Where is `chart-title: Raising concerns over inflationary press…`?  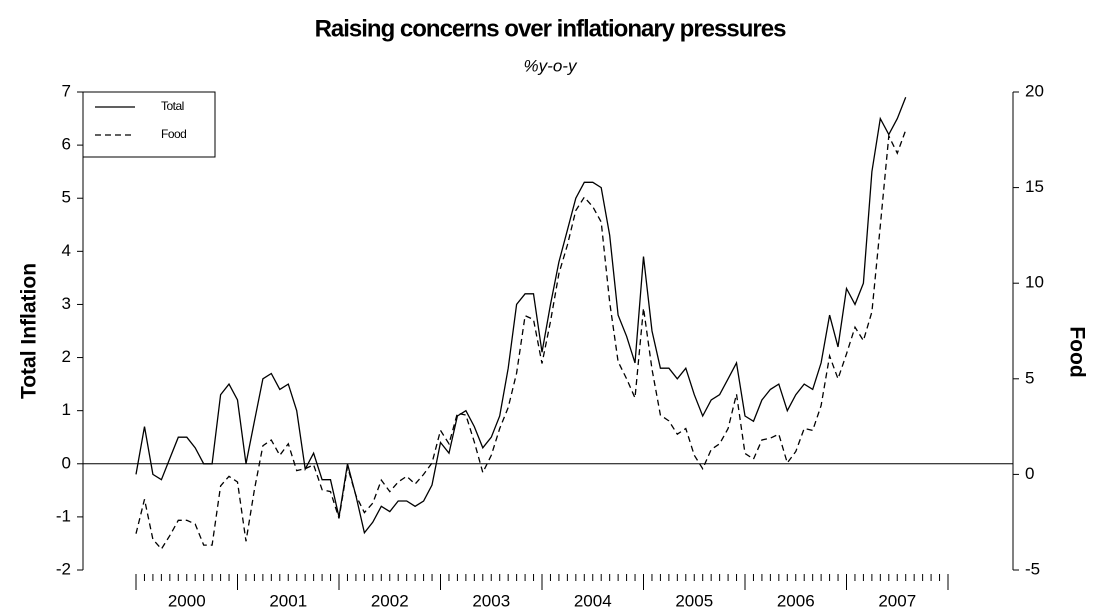 chart-title: Raising concerns over inflationary press… is located at coordinates (551, 28).